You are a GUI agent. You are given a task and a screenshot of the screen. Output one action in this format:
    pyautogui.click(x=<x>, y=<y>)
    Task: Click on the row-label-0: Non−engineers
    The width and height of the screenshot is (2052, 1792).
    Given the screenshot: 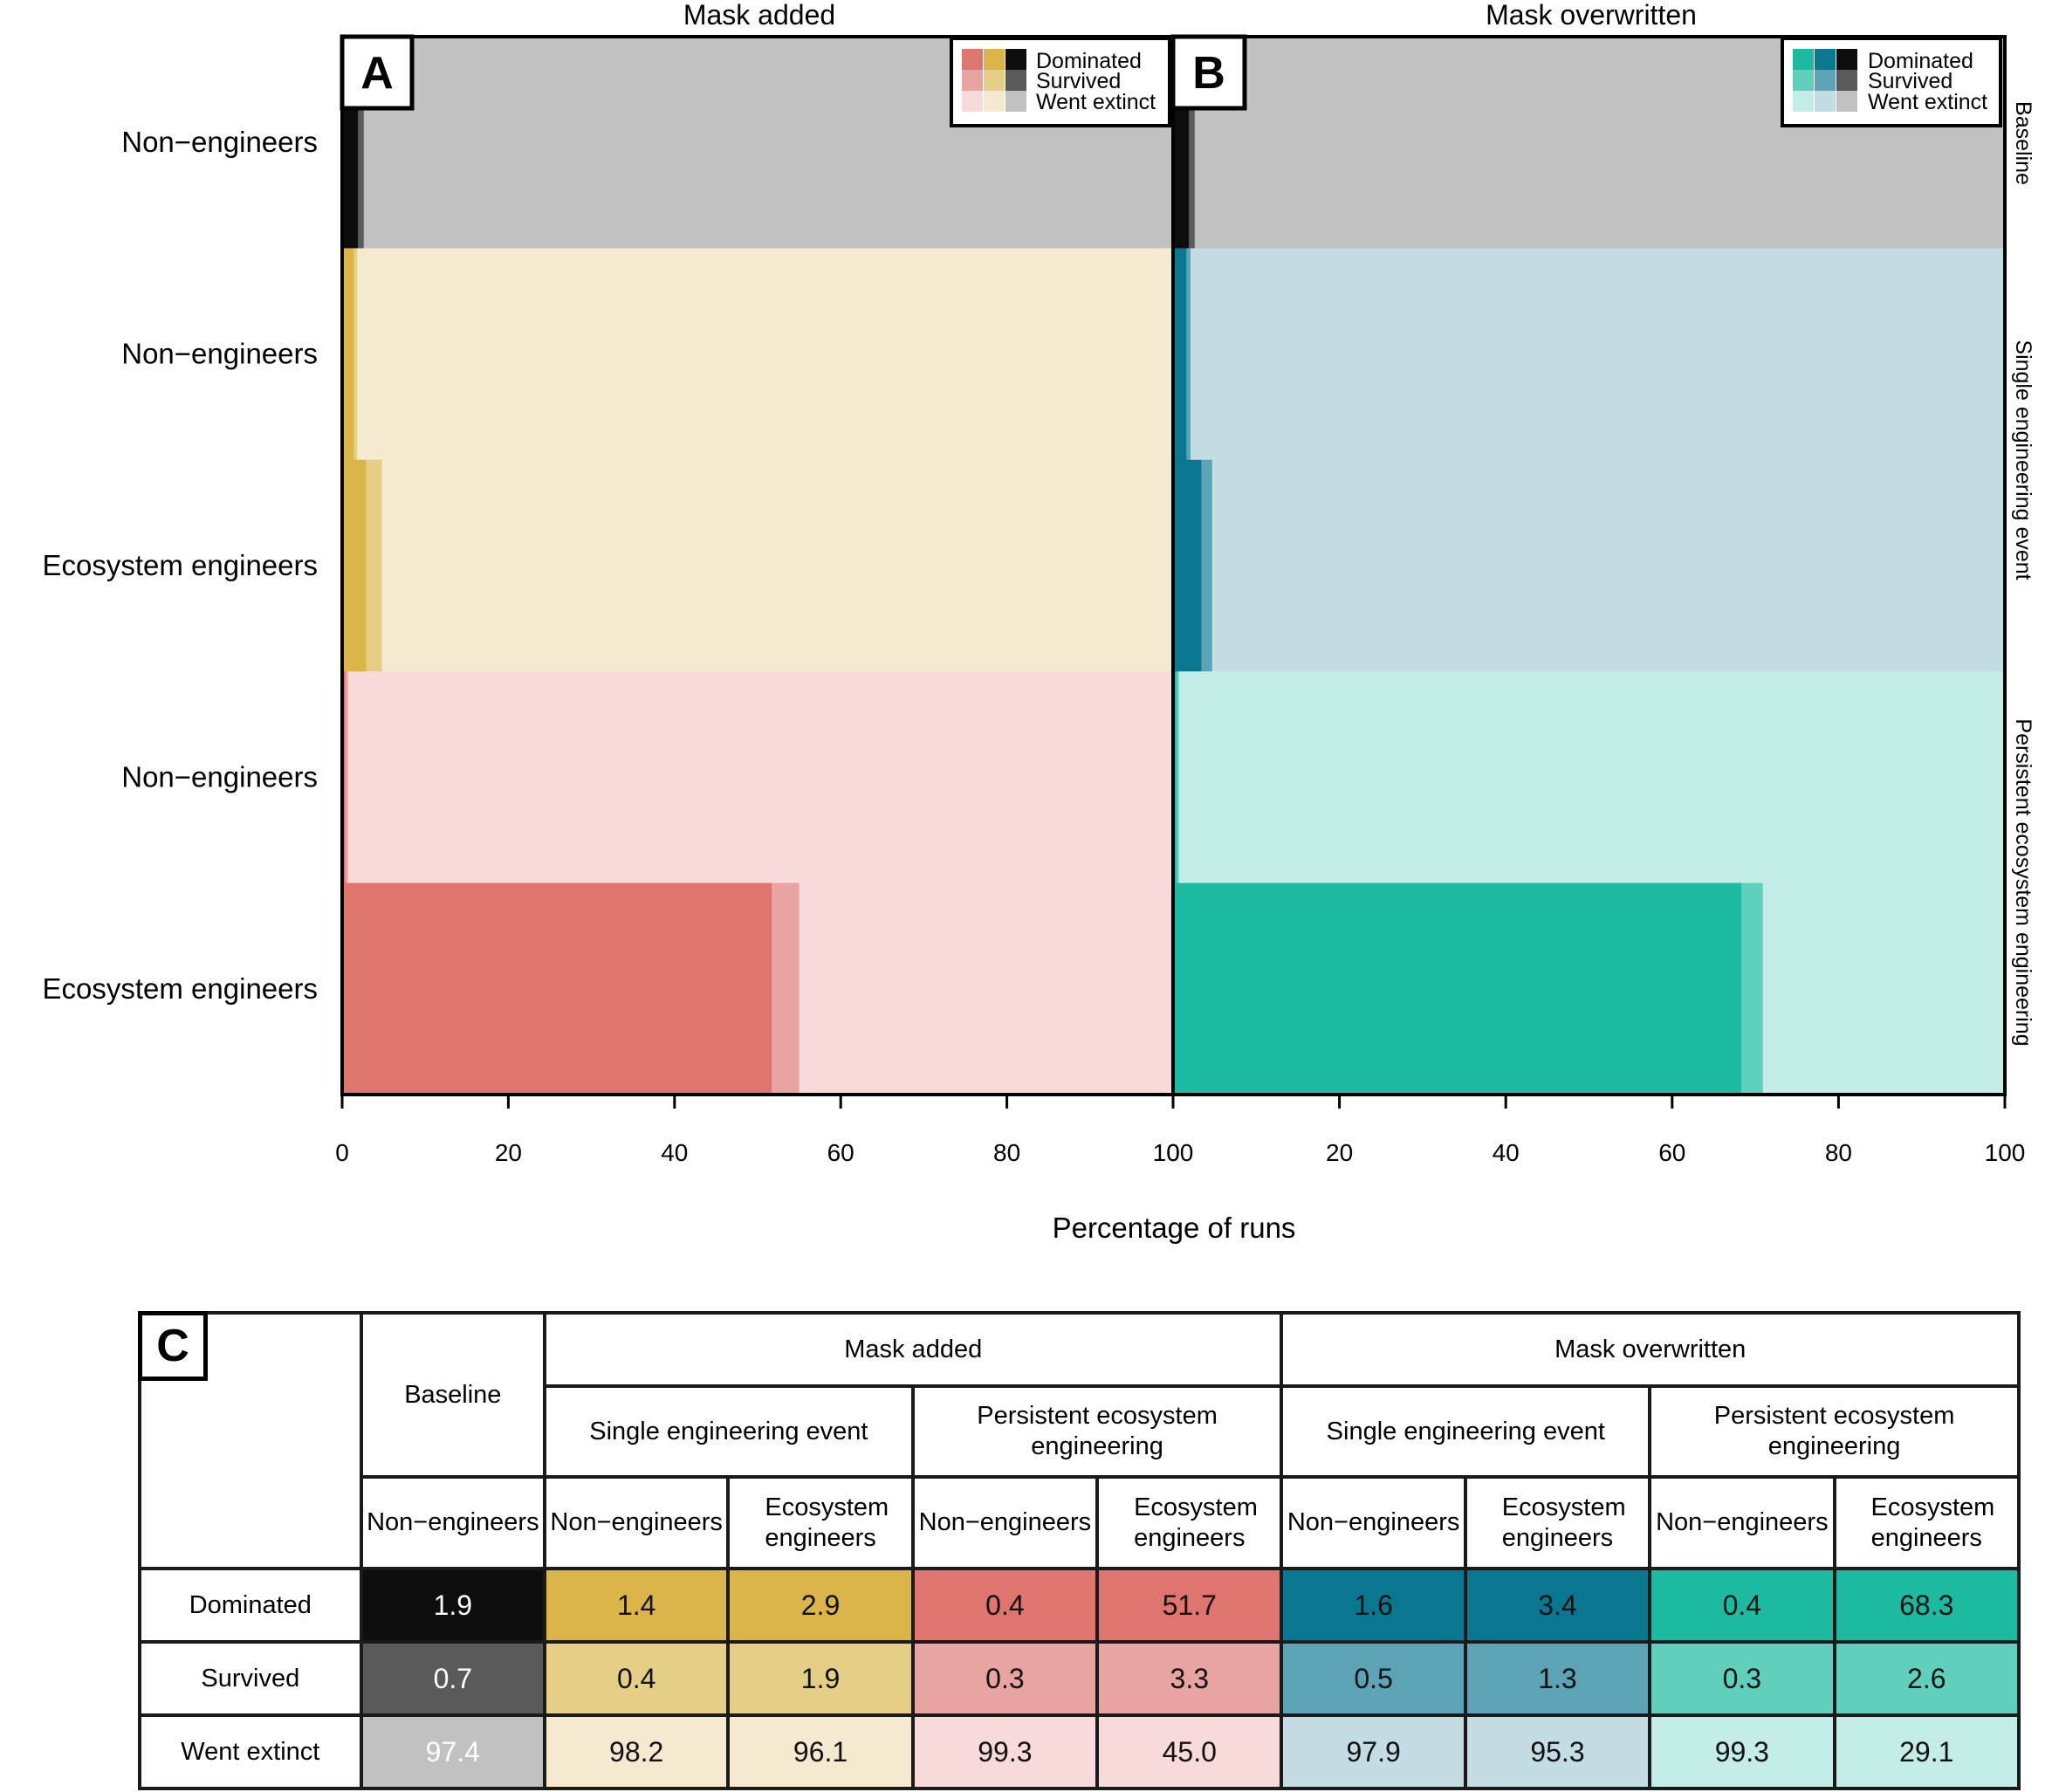 What is the action you would take?
    pyautogui.click(x=219, y=142)
    